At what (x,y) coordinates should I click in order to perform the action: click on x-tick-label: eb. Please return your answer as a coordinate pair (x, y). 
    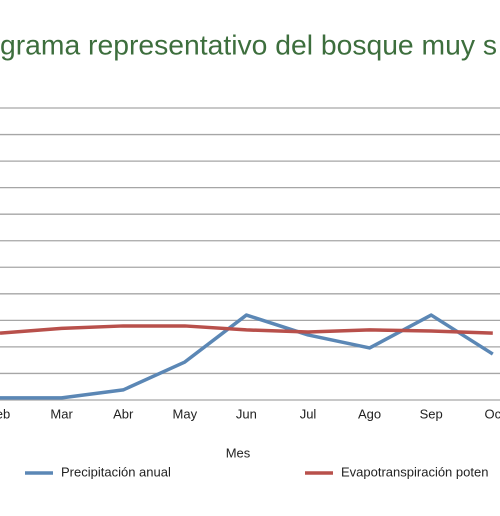
    Looking at the image, I should click on (5, 413).